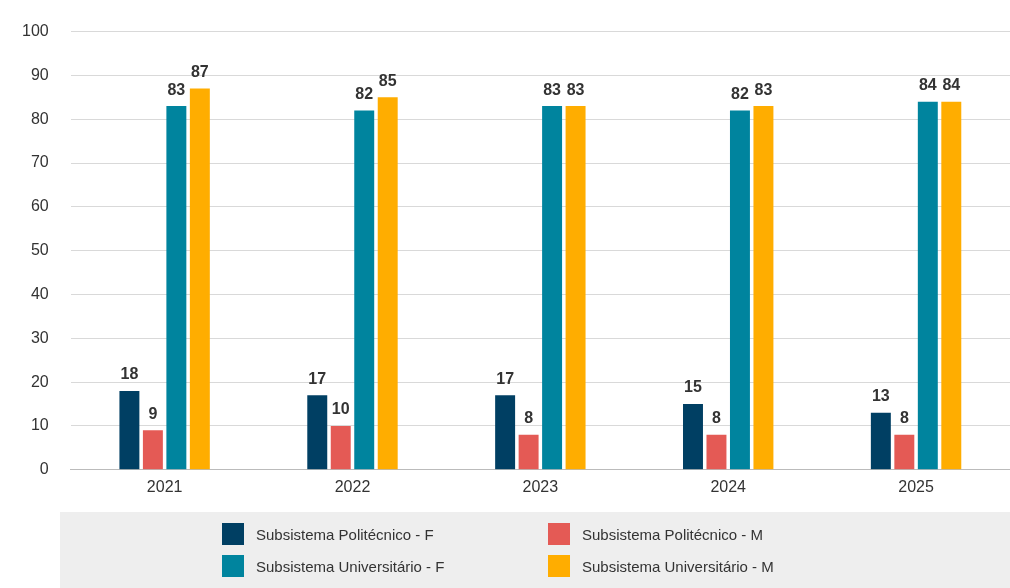 This screenshot has height=588, width=1010. What do you see at coordinates (39, 250) in the screenshot?
I see `y-tick-label: 50` at bounding box center [39, 250].